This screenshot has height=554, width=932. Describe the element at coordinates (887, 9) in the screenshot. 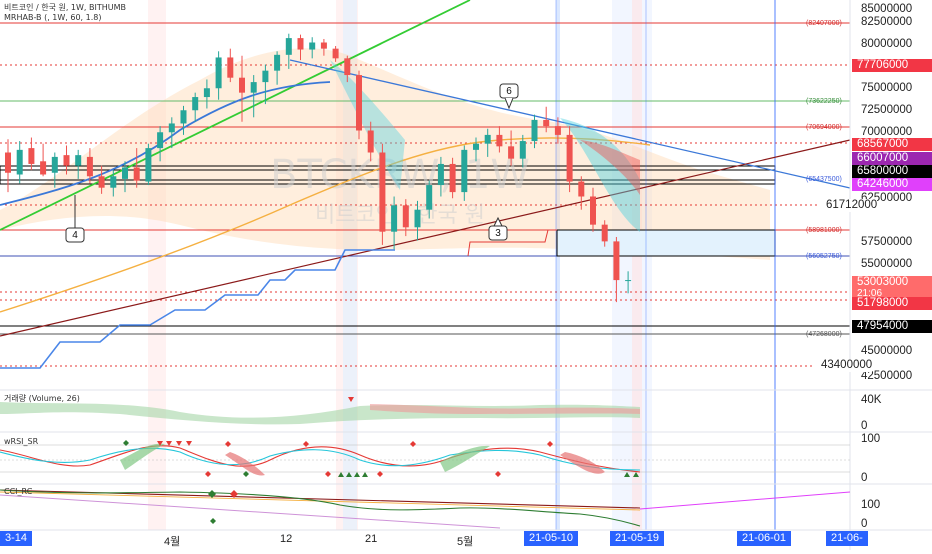

I see `price-axis-label: 85000000` at that location.